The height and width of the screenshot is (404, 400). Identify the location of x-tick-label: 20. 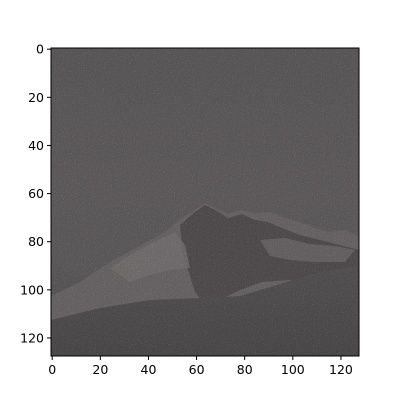
(100, 369).